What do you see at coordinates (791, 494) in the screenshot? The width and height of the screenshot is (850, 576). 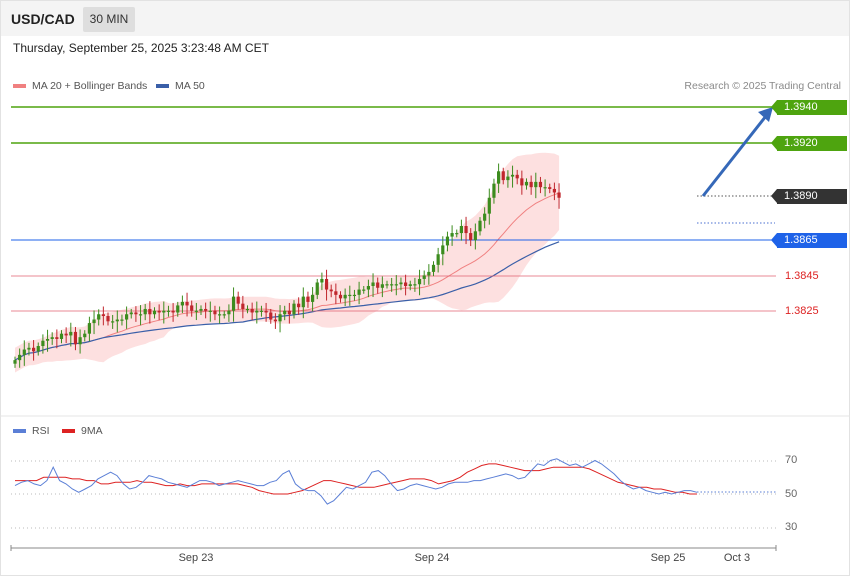 I see `rsi-label-50: 50` at bounding box center [791, 494].